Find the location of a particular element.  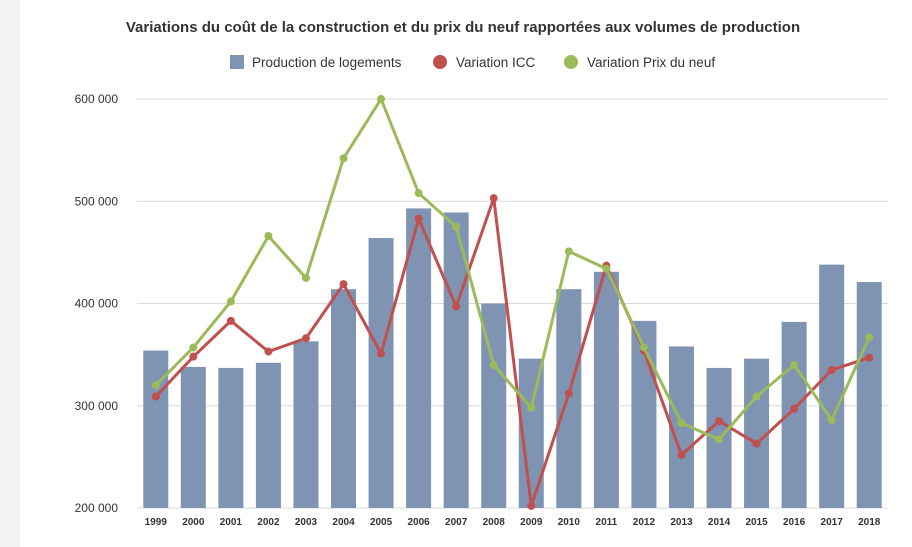

point-prix-2012 is located at coordinates (643, 347).